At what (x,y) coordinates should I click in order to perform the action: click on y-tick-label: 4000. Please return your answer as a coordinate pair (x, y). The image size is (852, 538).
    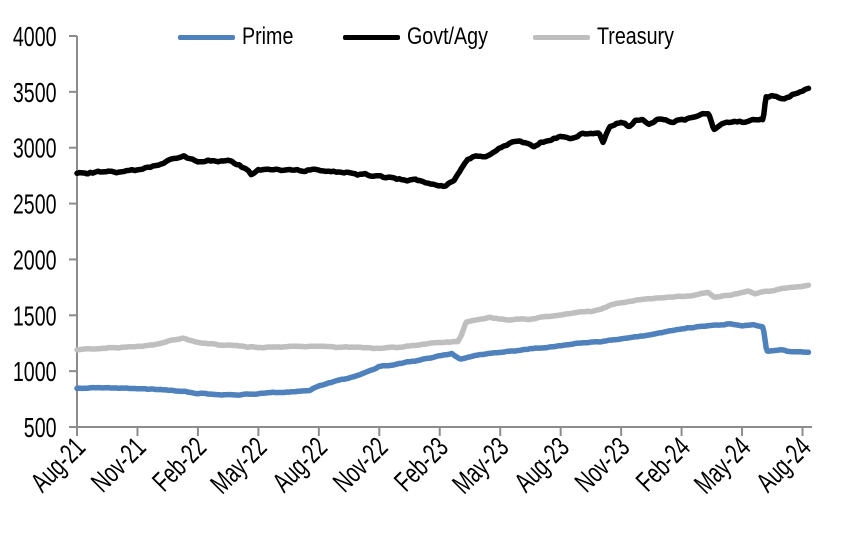
    Looking at the image, I should click on (35, 37).